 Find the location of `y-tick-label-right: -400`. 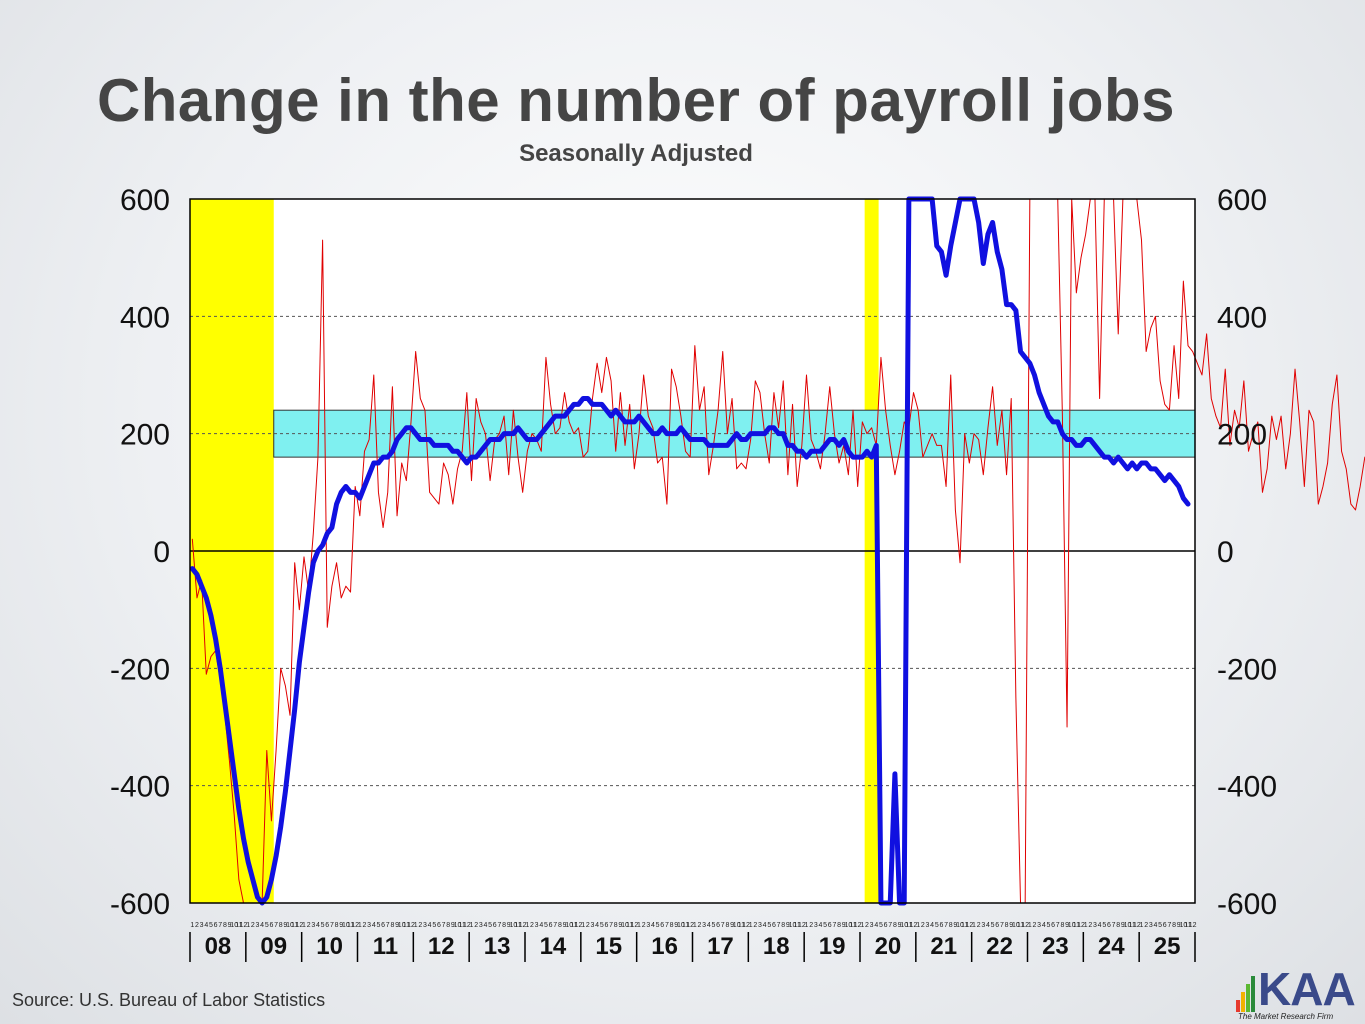

y-tick-label-right: -400 is located at coordinates (1247, 787).